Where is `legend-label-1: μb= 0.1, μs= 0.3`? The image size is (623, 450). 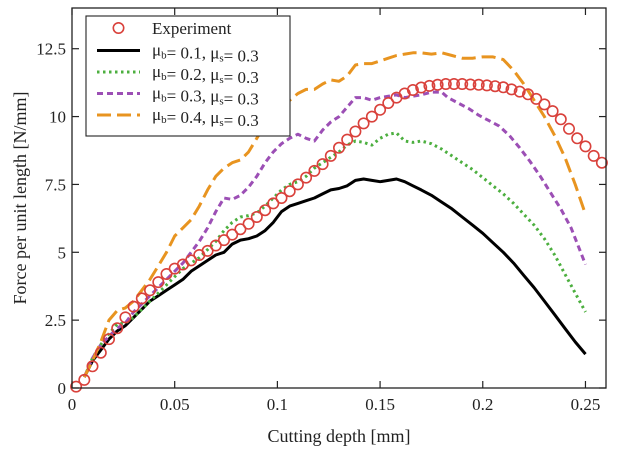
legend-label-1: μb= 0.1, μs= 0.3 is located at coordinates (205, 53).